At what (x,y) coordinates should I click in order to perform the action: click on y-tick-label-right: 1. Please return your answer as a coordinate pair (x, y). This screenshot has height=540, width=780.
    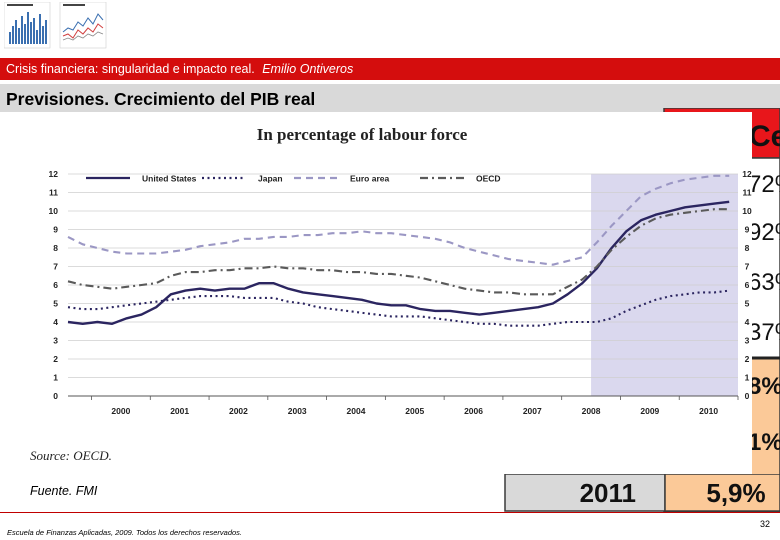
    Looking at the image, I should click on (747, 378).